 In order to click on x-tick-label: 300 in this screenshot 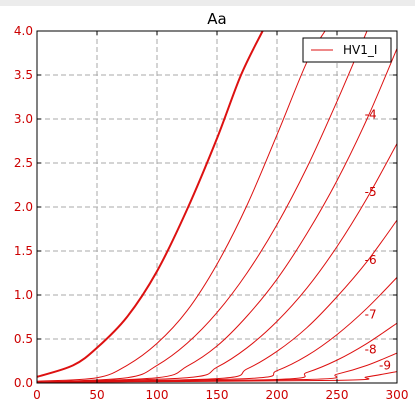, I will do `click(397, 395)`.